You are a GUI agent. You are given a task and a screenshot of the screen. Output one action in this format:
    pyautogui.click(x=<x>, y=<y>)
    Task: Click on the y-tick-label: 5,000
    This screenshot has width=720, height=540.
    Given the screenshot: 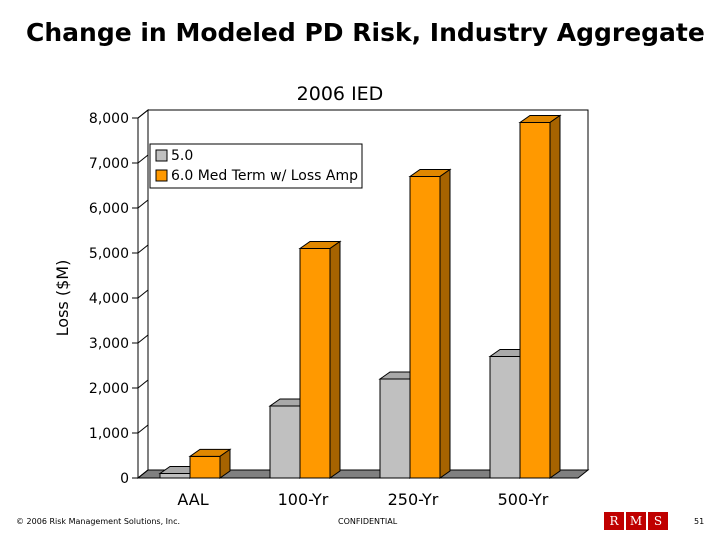 What is the action you would take?
    pyautogui.click(x=109, y=254)
    